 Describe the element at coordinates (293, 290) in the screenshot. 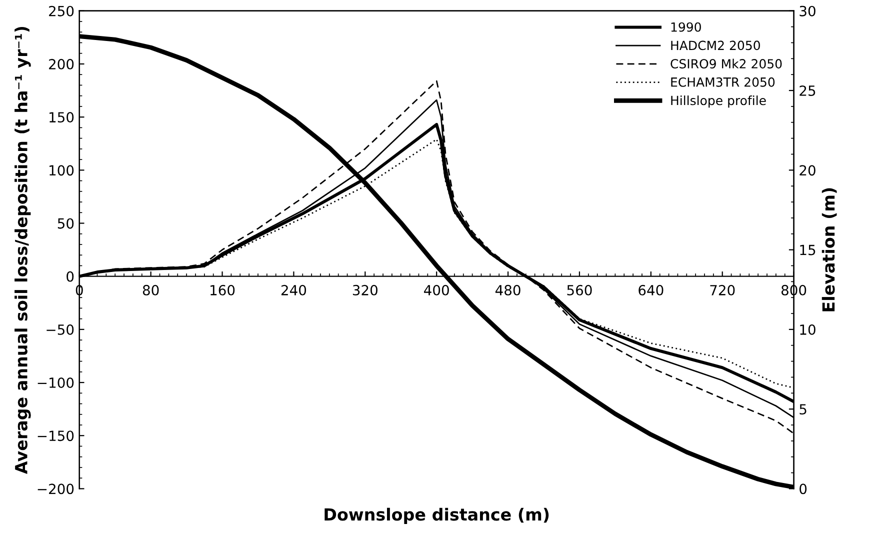

I see `x-tick-label: 240` at that location.